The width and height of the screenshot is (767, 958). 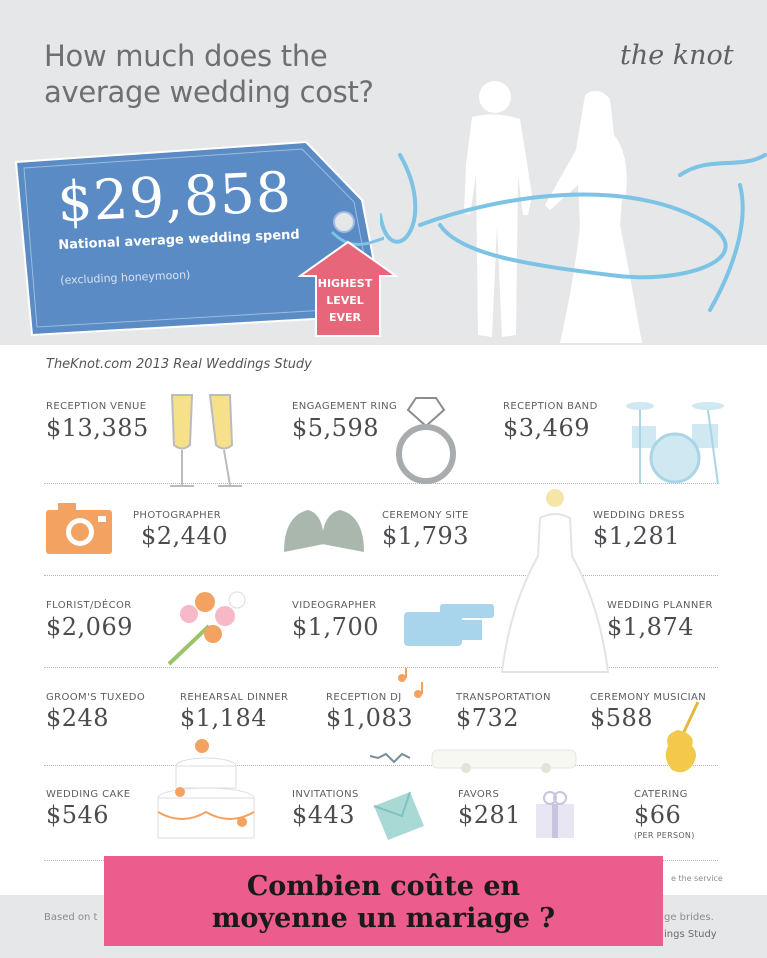 What do you see at coordinates (97, 428) in the screenshot?
I see `reception-venue-value: $13,385` at bounding box center [97, 428].